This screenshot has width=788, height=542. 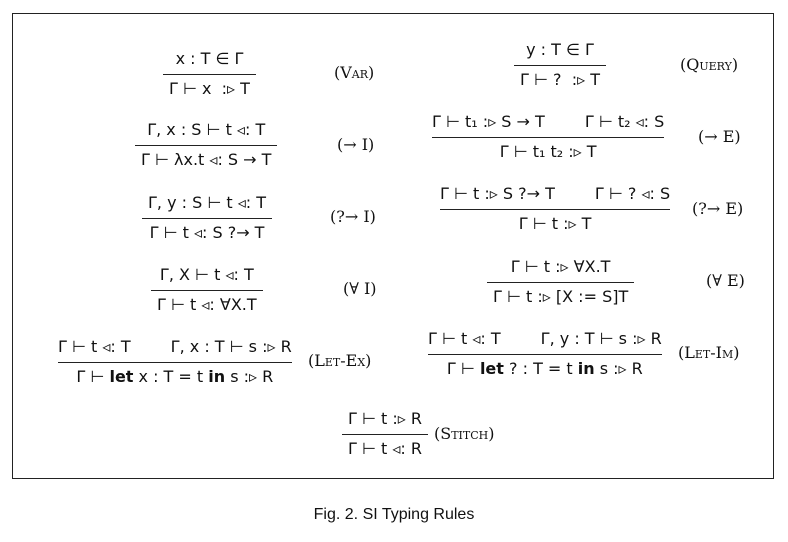 I want to click on rule-conclusion: Γ ⊢ let ? : T = t in s :▹ R, so click(x=545, y=369).